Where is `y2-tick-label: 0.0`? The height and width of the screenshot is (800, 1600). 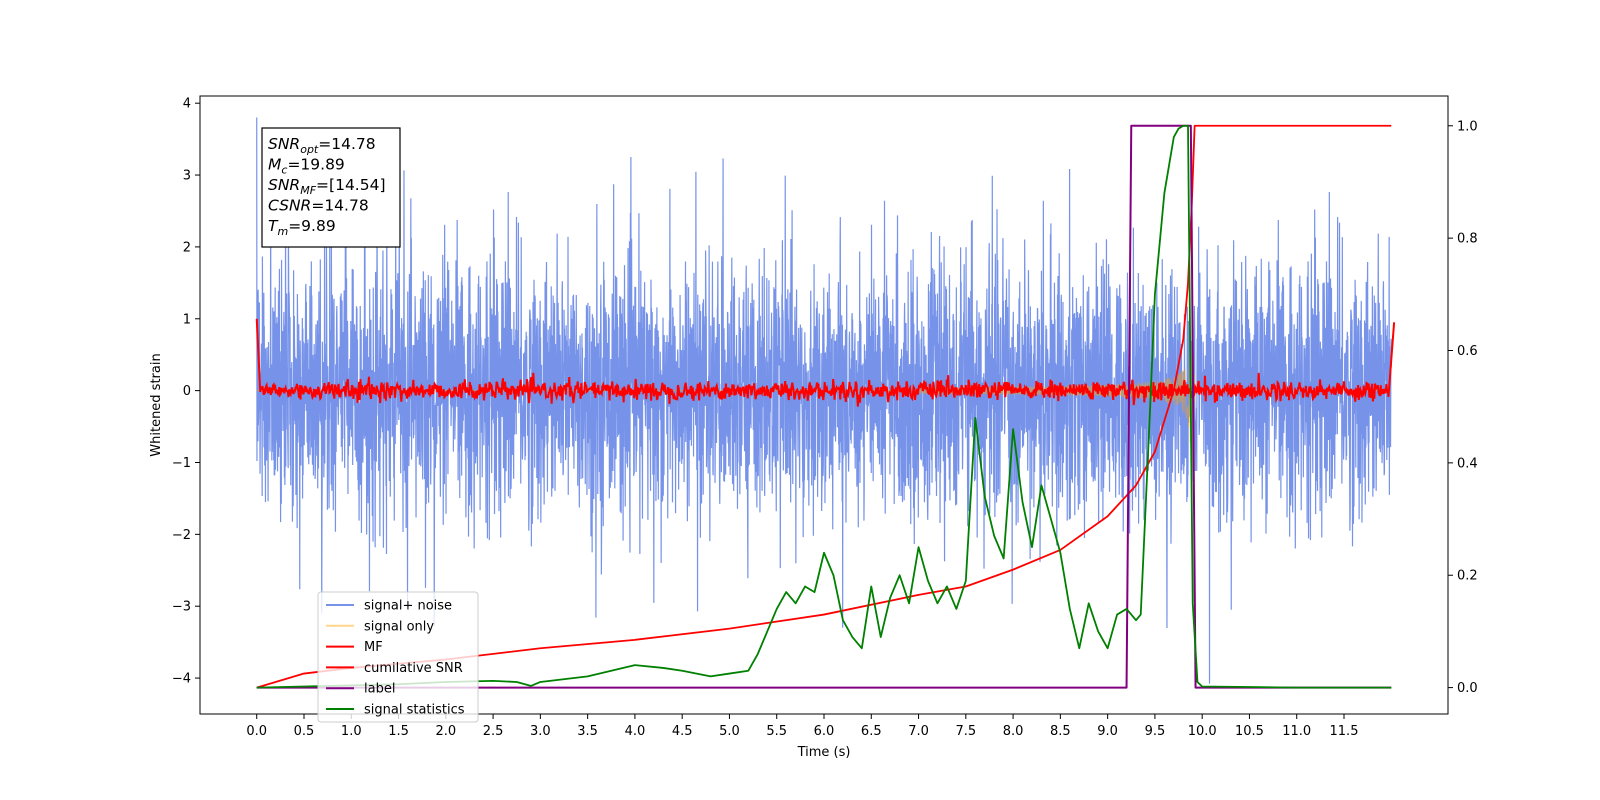 y2-tick-label: 0.0 is located at coordinates (1467, 688).